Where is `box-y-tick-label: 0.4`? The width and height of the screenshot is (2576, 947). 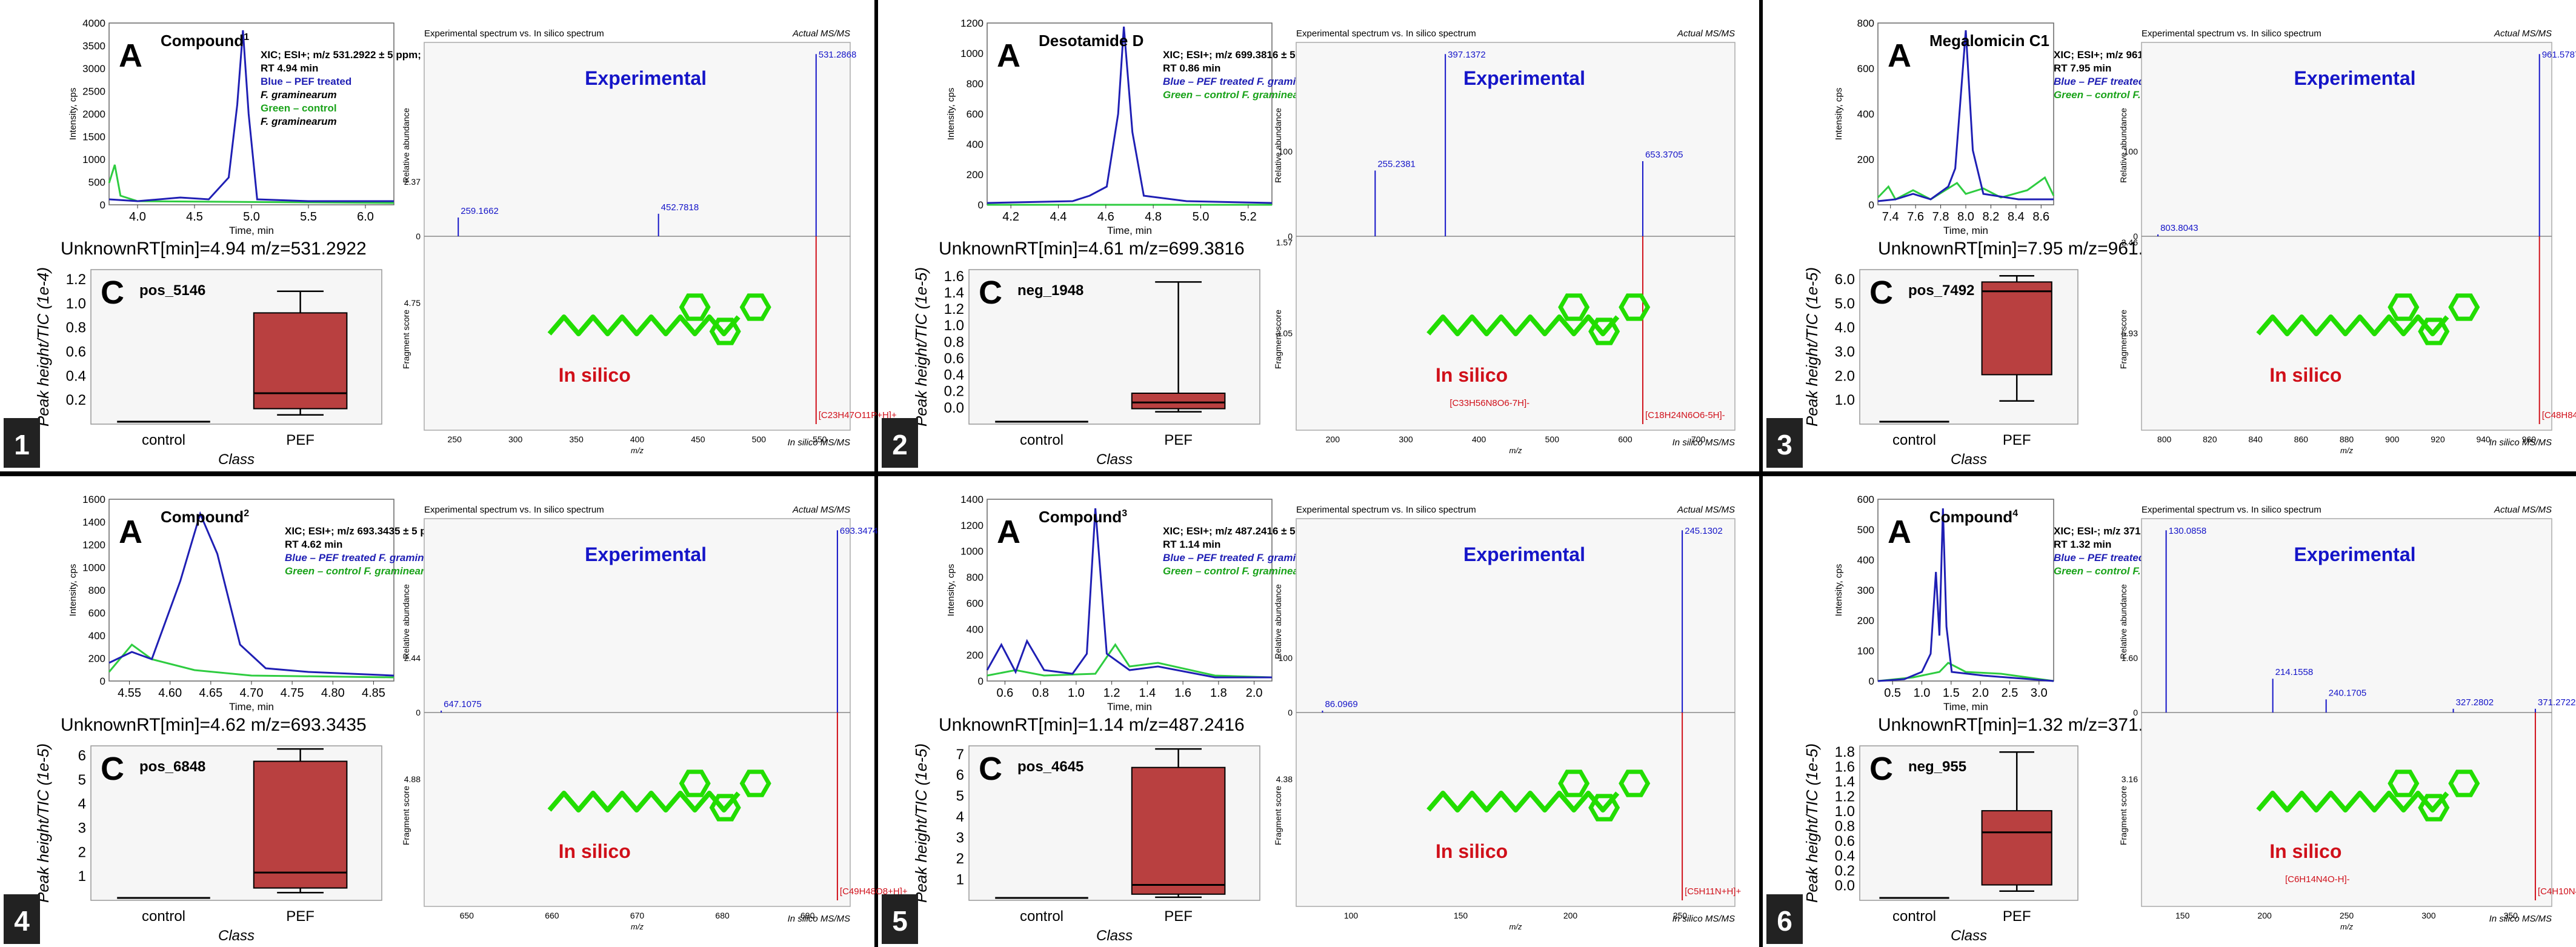 box-y-tick-label: 0.4 is located at coordinates (954, 376).